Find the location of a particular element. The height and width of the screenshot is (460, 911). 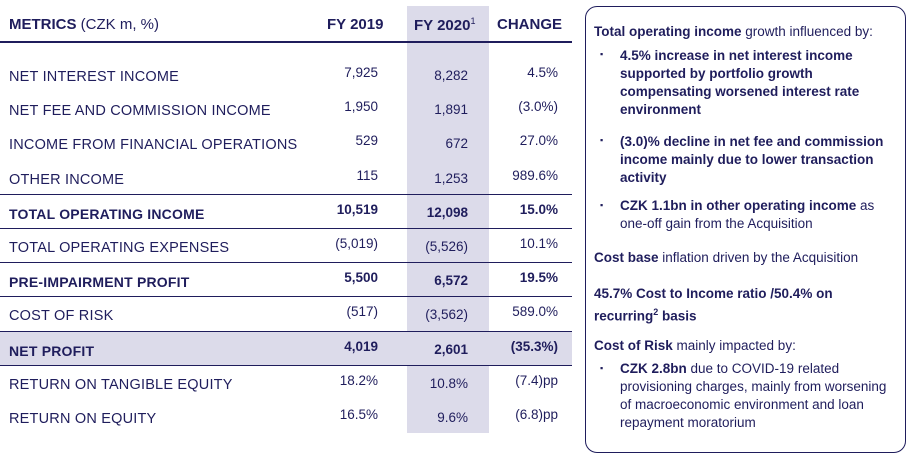

fy2019-value: 115 is located at coordinates (367, 175).